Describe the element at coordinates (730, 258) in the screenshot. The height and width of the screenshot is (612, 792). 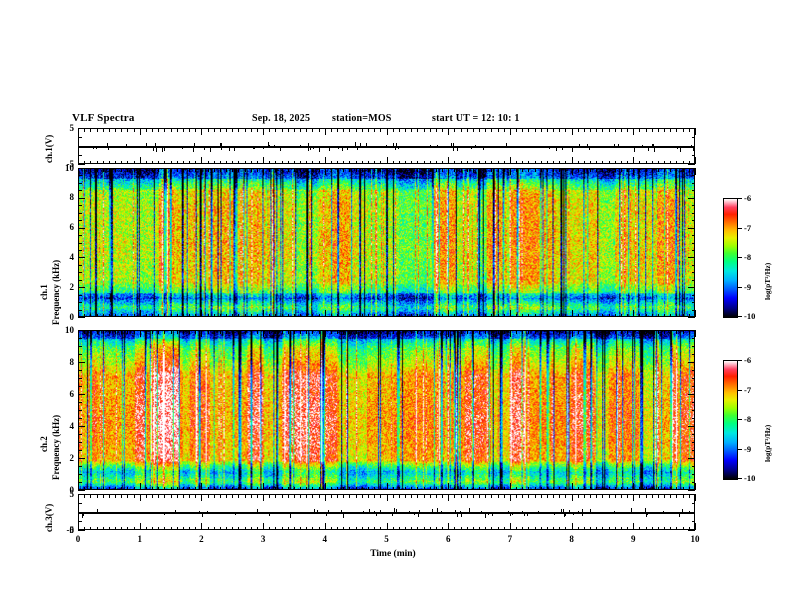
I see `ch1-colorbar` at that location.